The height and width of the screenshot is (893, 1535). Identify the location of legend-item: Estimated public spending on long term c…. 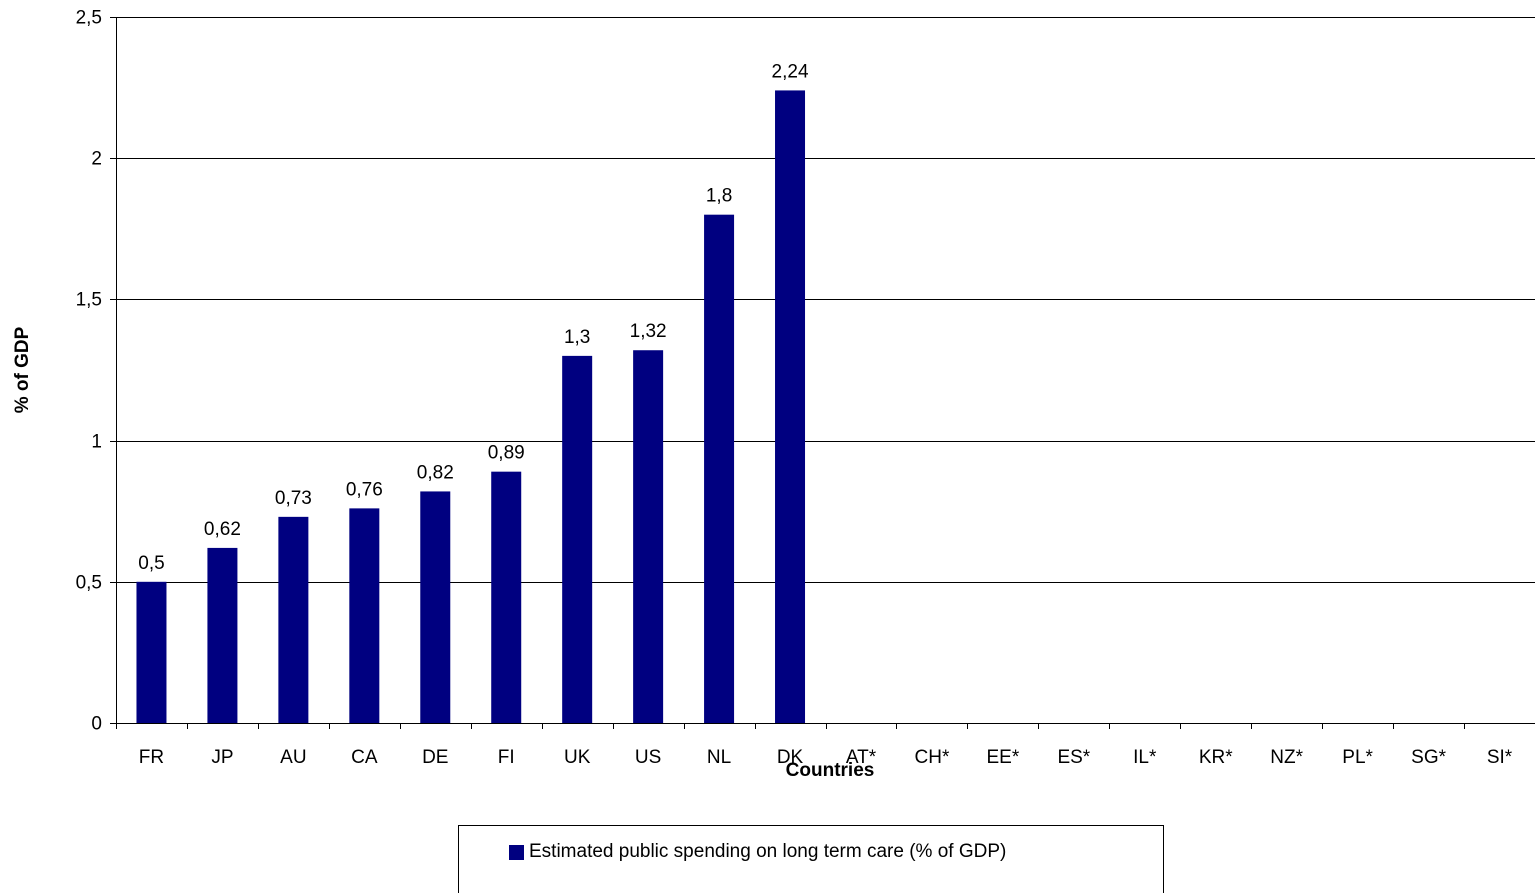
(757, 852).